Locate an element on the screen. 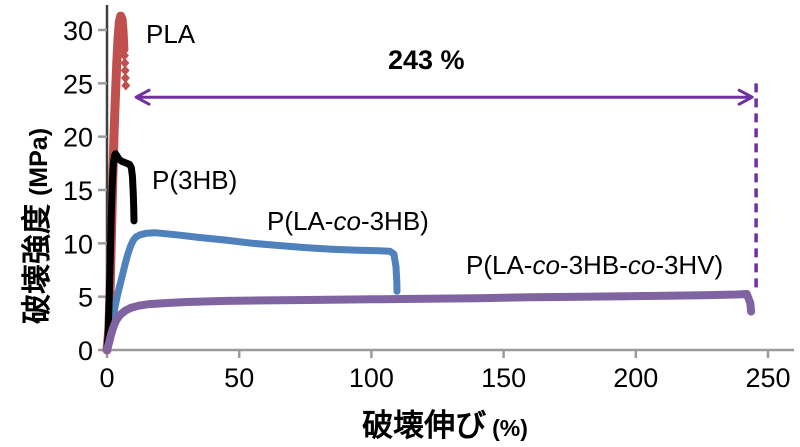 The image size is (800, 447). series-curve-p-la-co-3hb-co-3hv- is located at coordinates (429, 322).